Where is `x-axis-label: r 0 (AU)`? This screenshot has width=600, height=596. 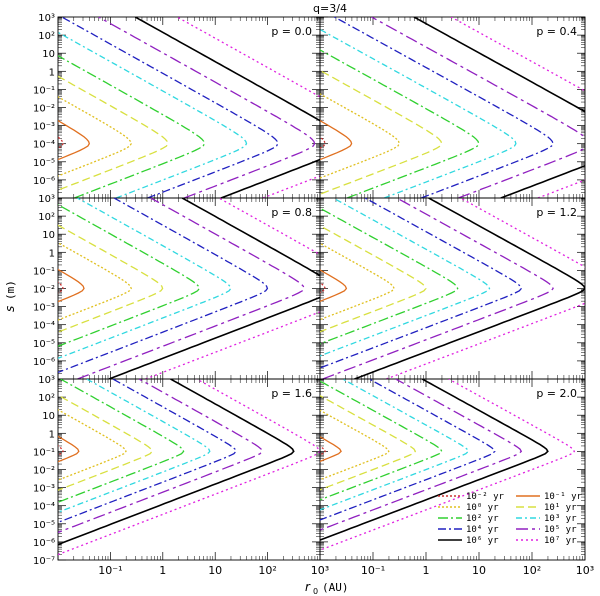
x-axis-label: r 0 (AU) is located at coordinates (327, 588).